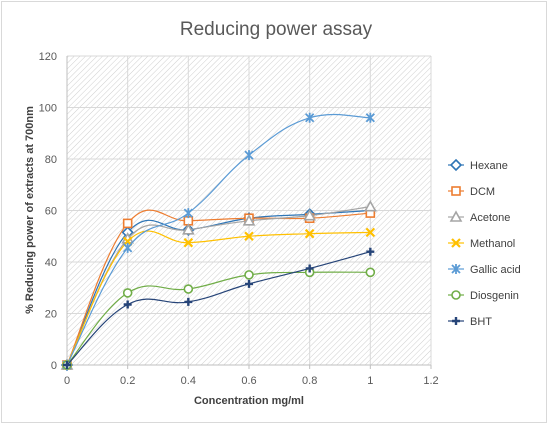 The height and width of the screenshot is (426, 550). Describe the element at coordinates (456, 295) in the screenshot. I see `legend-marker-diosgenin` at that location.